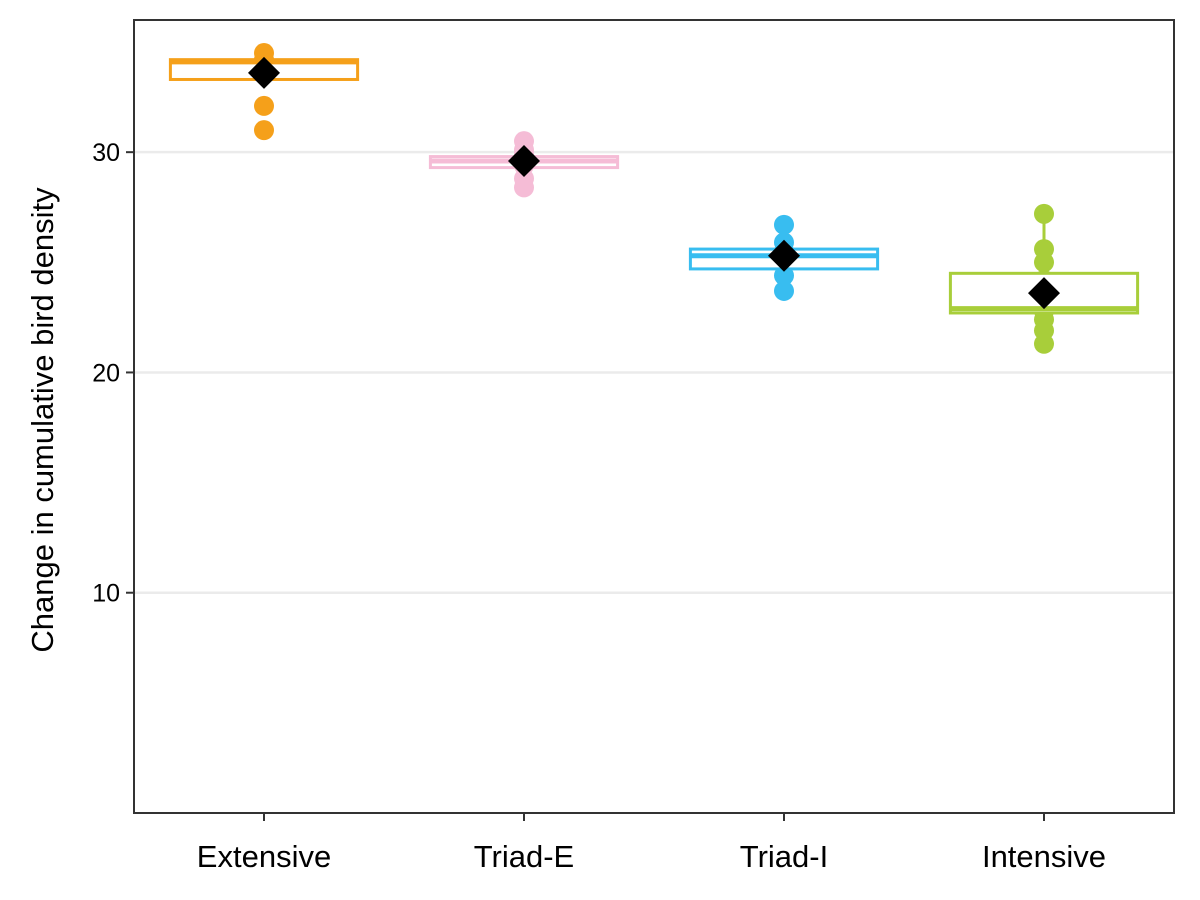 Image resolution: width=1200 pixels, height=900 pixels. Describe the element at coordinates (106, 594) in the screenshot. I see `y-tick-label: 10` at that location.